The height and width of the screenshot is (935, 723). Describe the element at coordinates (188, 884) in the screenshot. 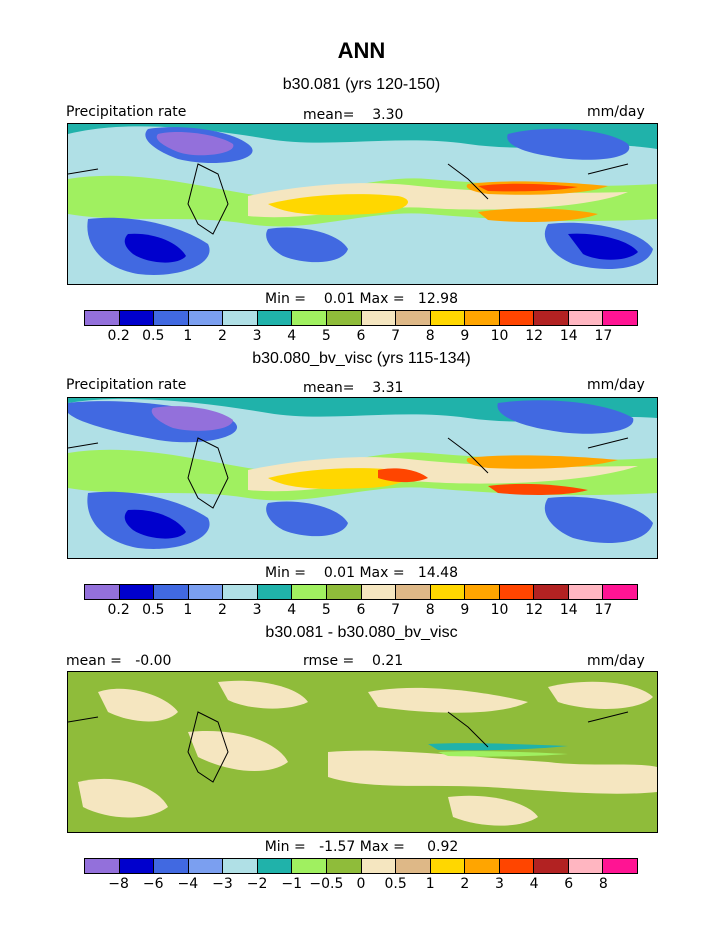

I see `colorbar-tick-label: −4` at that location.